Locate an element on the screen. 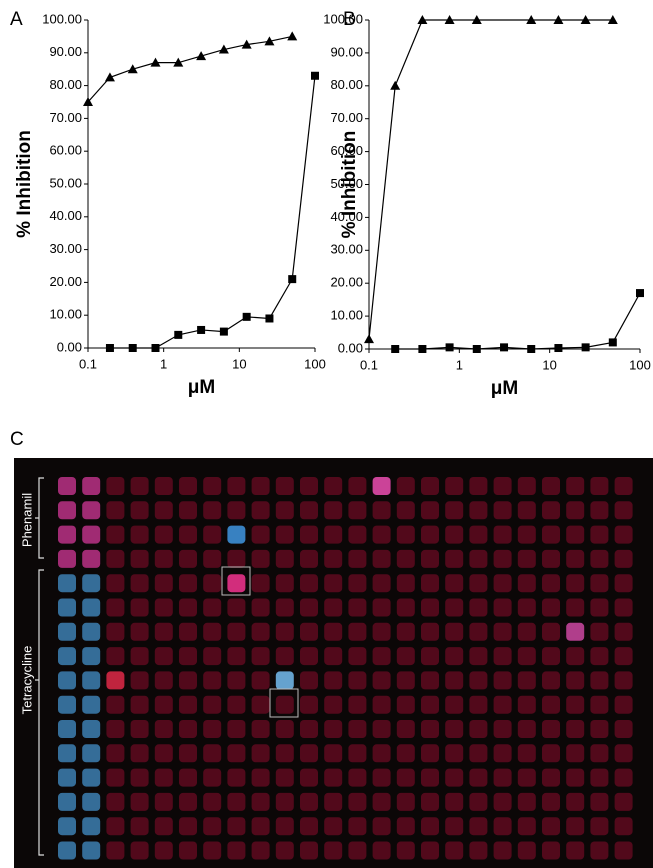 This screenshot has width=653, height=868. y-axis-title: % Inhibition is located at coordinates (349, 185).